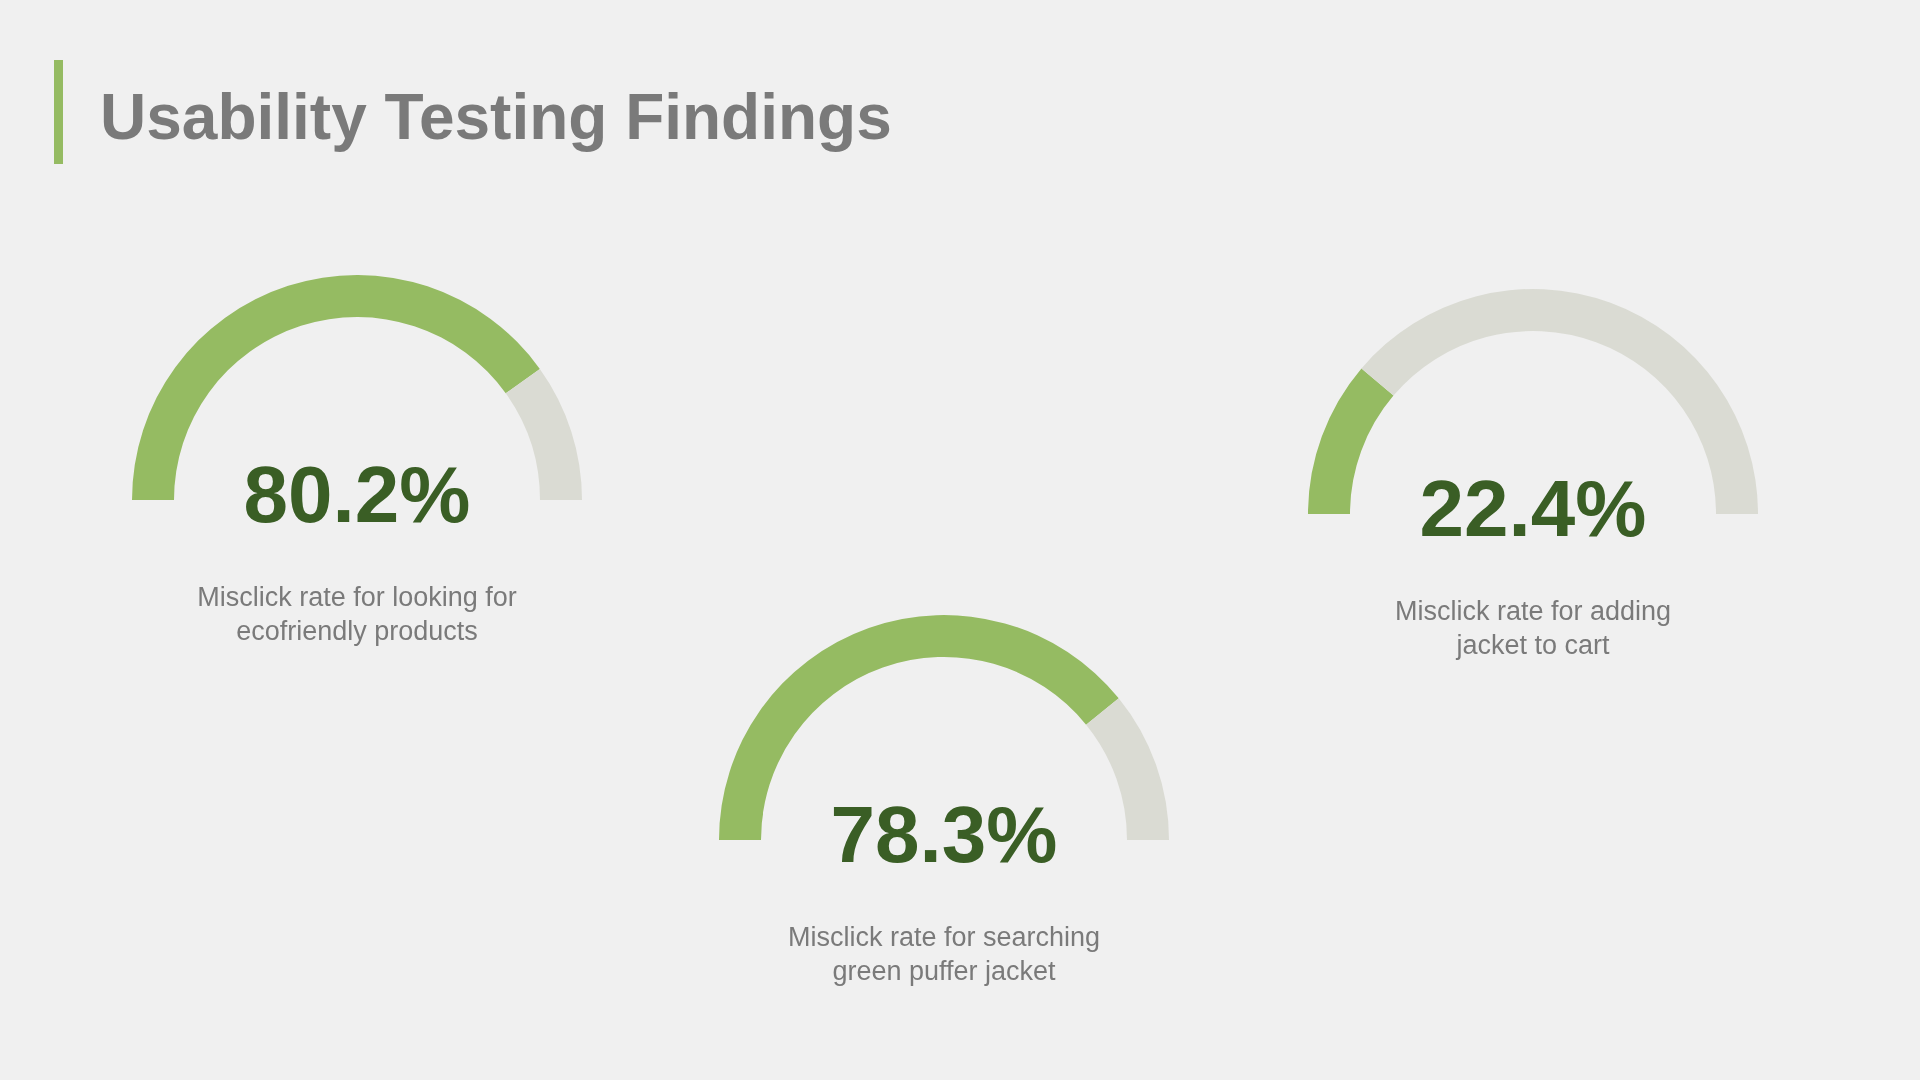 The image size is (1920, 1080). Describe the element at coordinates (1533, 628) in the screenshot. I see `text: Misclick rate for adding jacket to cart` at that location.